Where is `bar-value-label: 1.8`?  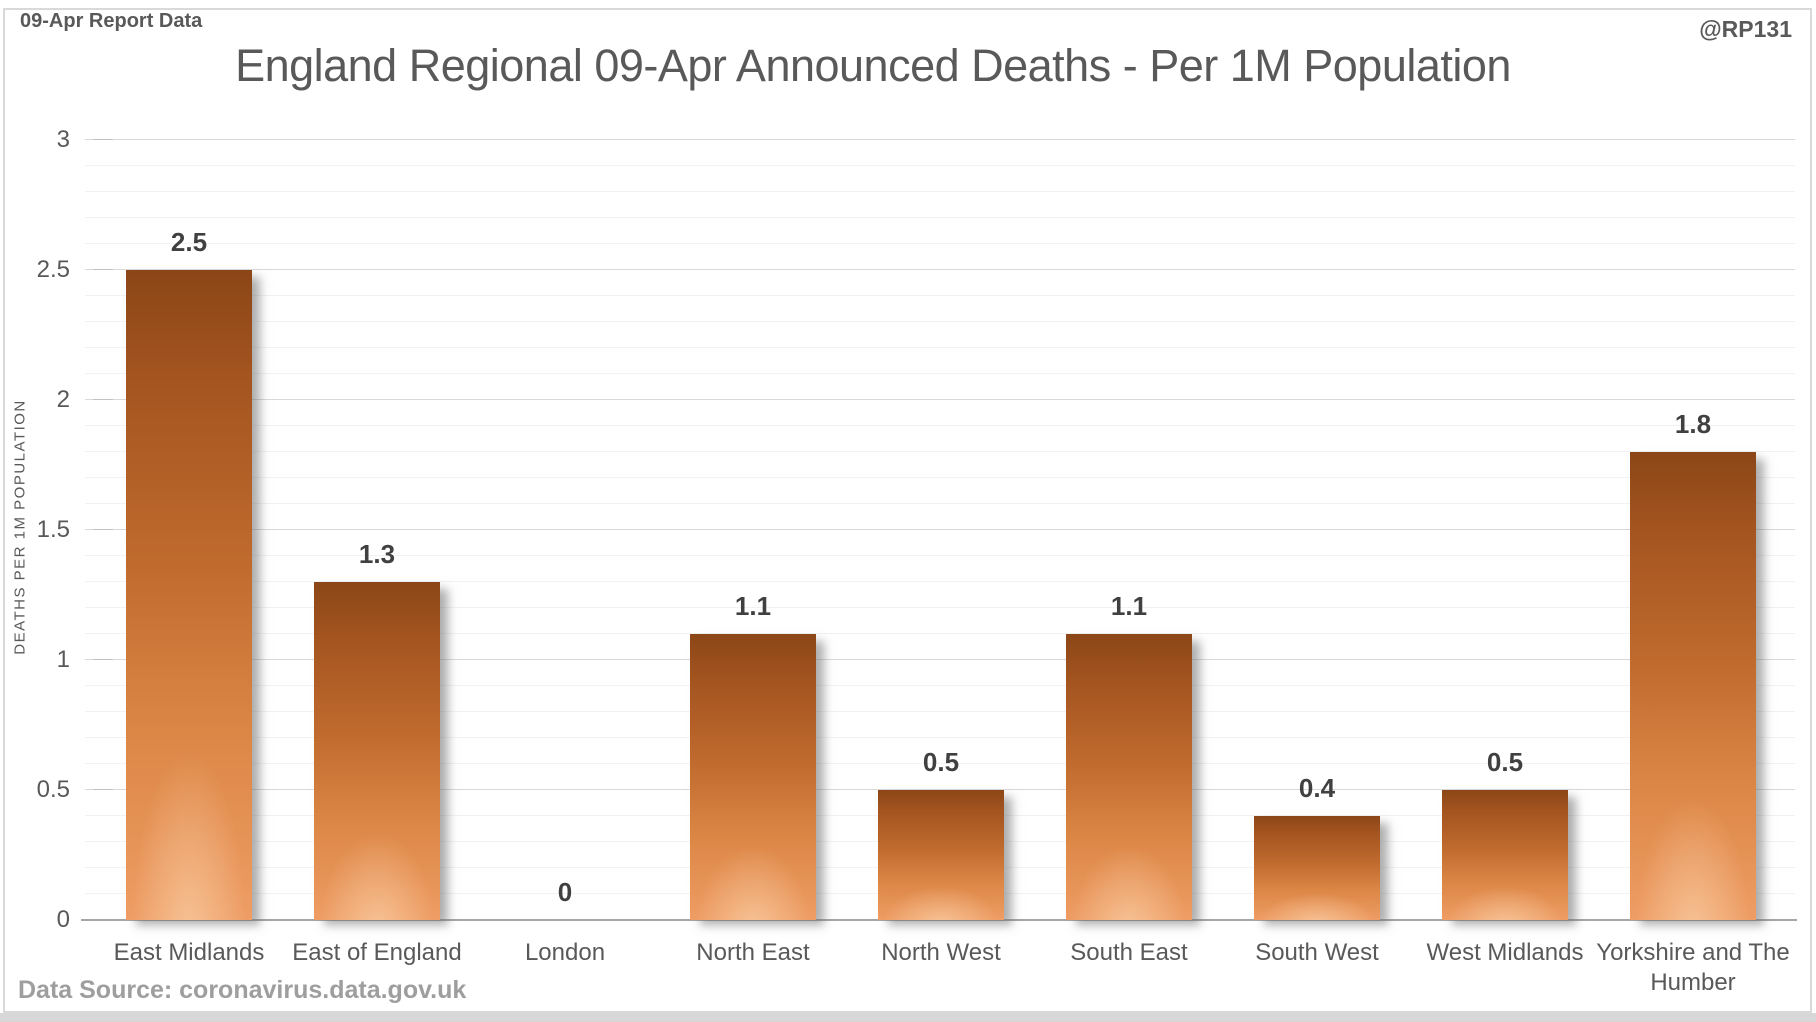 bar-value-label: 1.8 is located at coordinates (1693, 424).